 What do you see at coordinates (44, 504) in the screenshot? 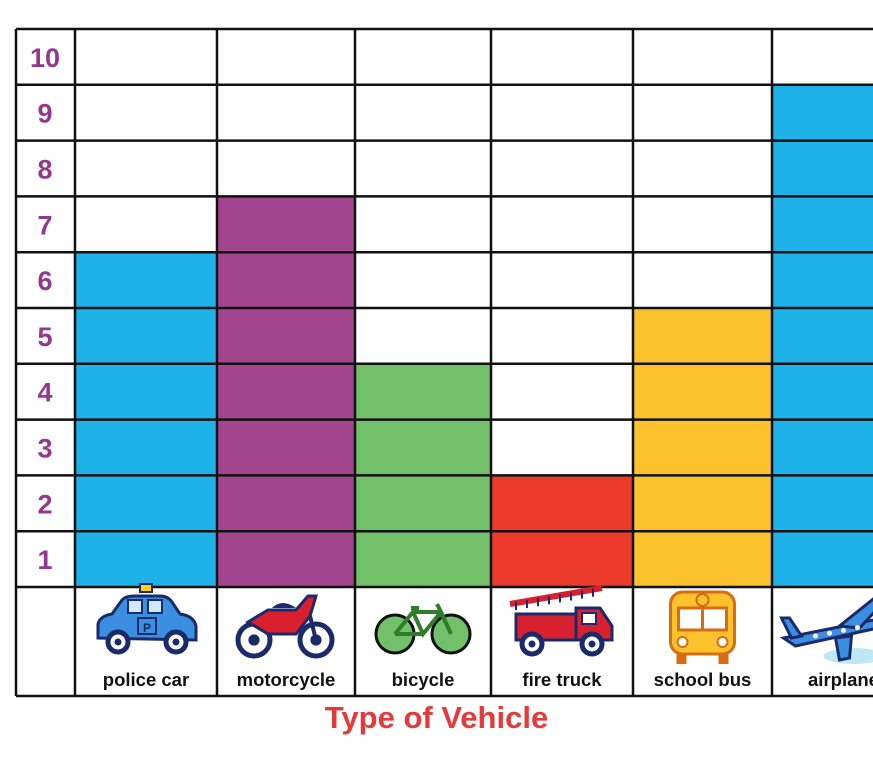
I see `y-tick-label: 2` at bounding box center [44, 504].